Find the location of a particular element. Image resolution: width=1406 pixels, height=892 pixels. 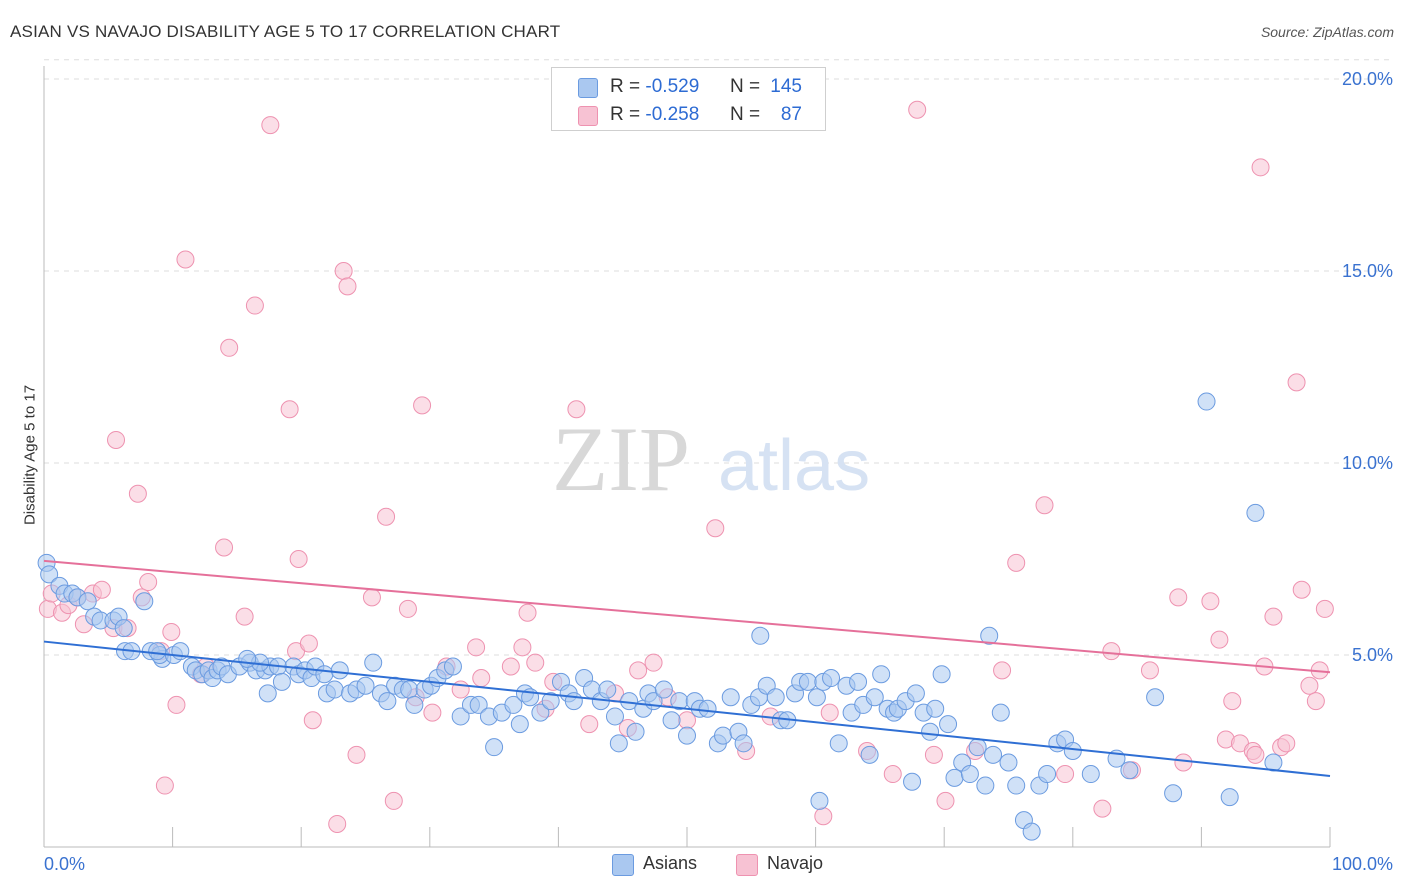

correlation-legend: R = -0.529 N = 145 R = -0.258 N = 87 is located at coordinates (688, 99).